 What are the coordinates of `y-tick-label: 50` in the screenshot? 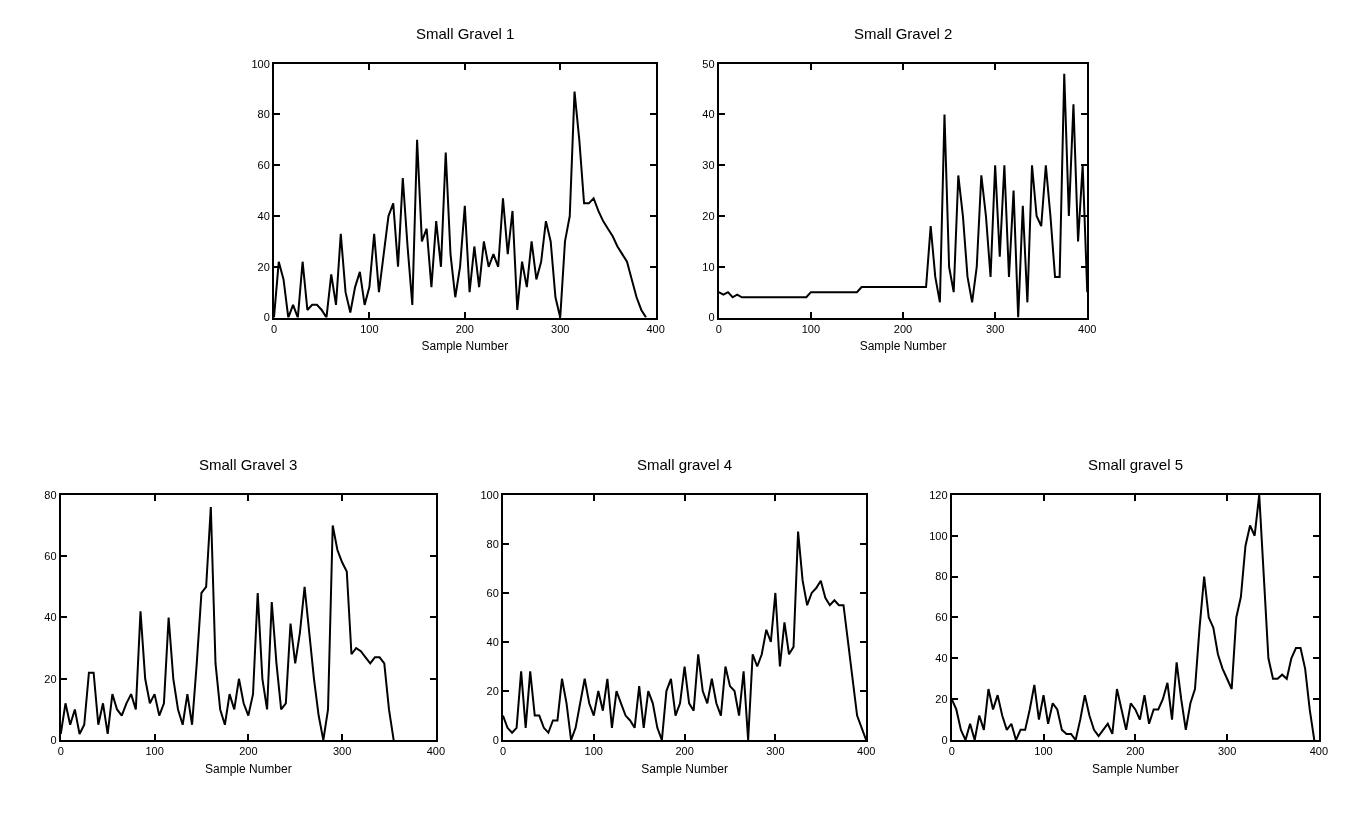 It's located at (708, 63).